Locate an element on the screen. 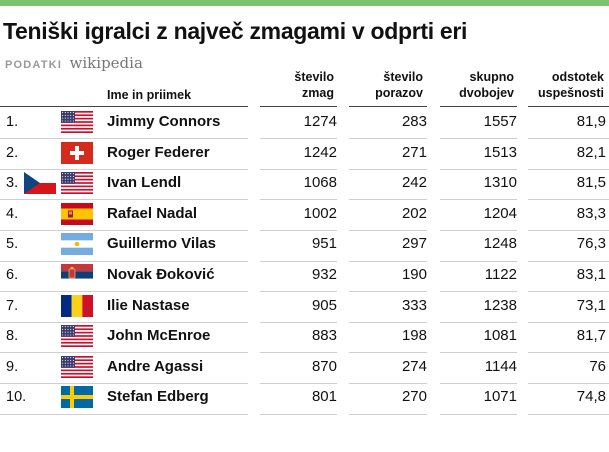 The image size is (609, 452). pct-cell: 74,8 is located at coordinates (591, 397).